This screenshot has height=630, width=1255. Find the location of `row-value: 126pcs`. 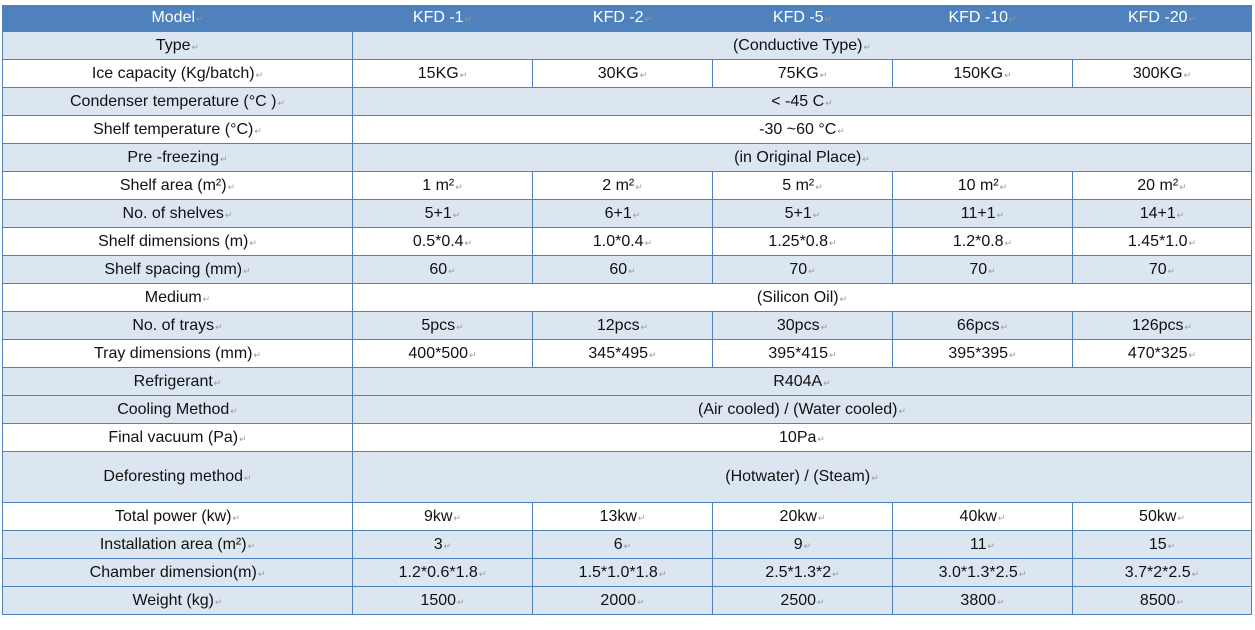

row-value: 126pcs is located at coordinates (1162, 325).